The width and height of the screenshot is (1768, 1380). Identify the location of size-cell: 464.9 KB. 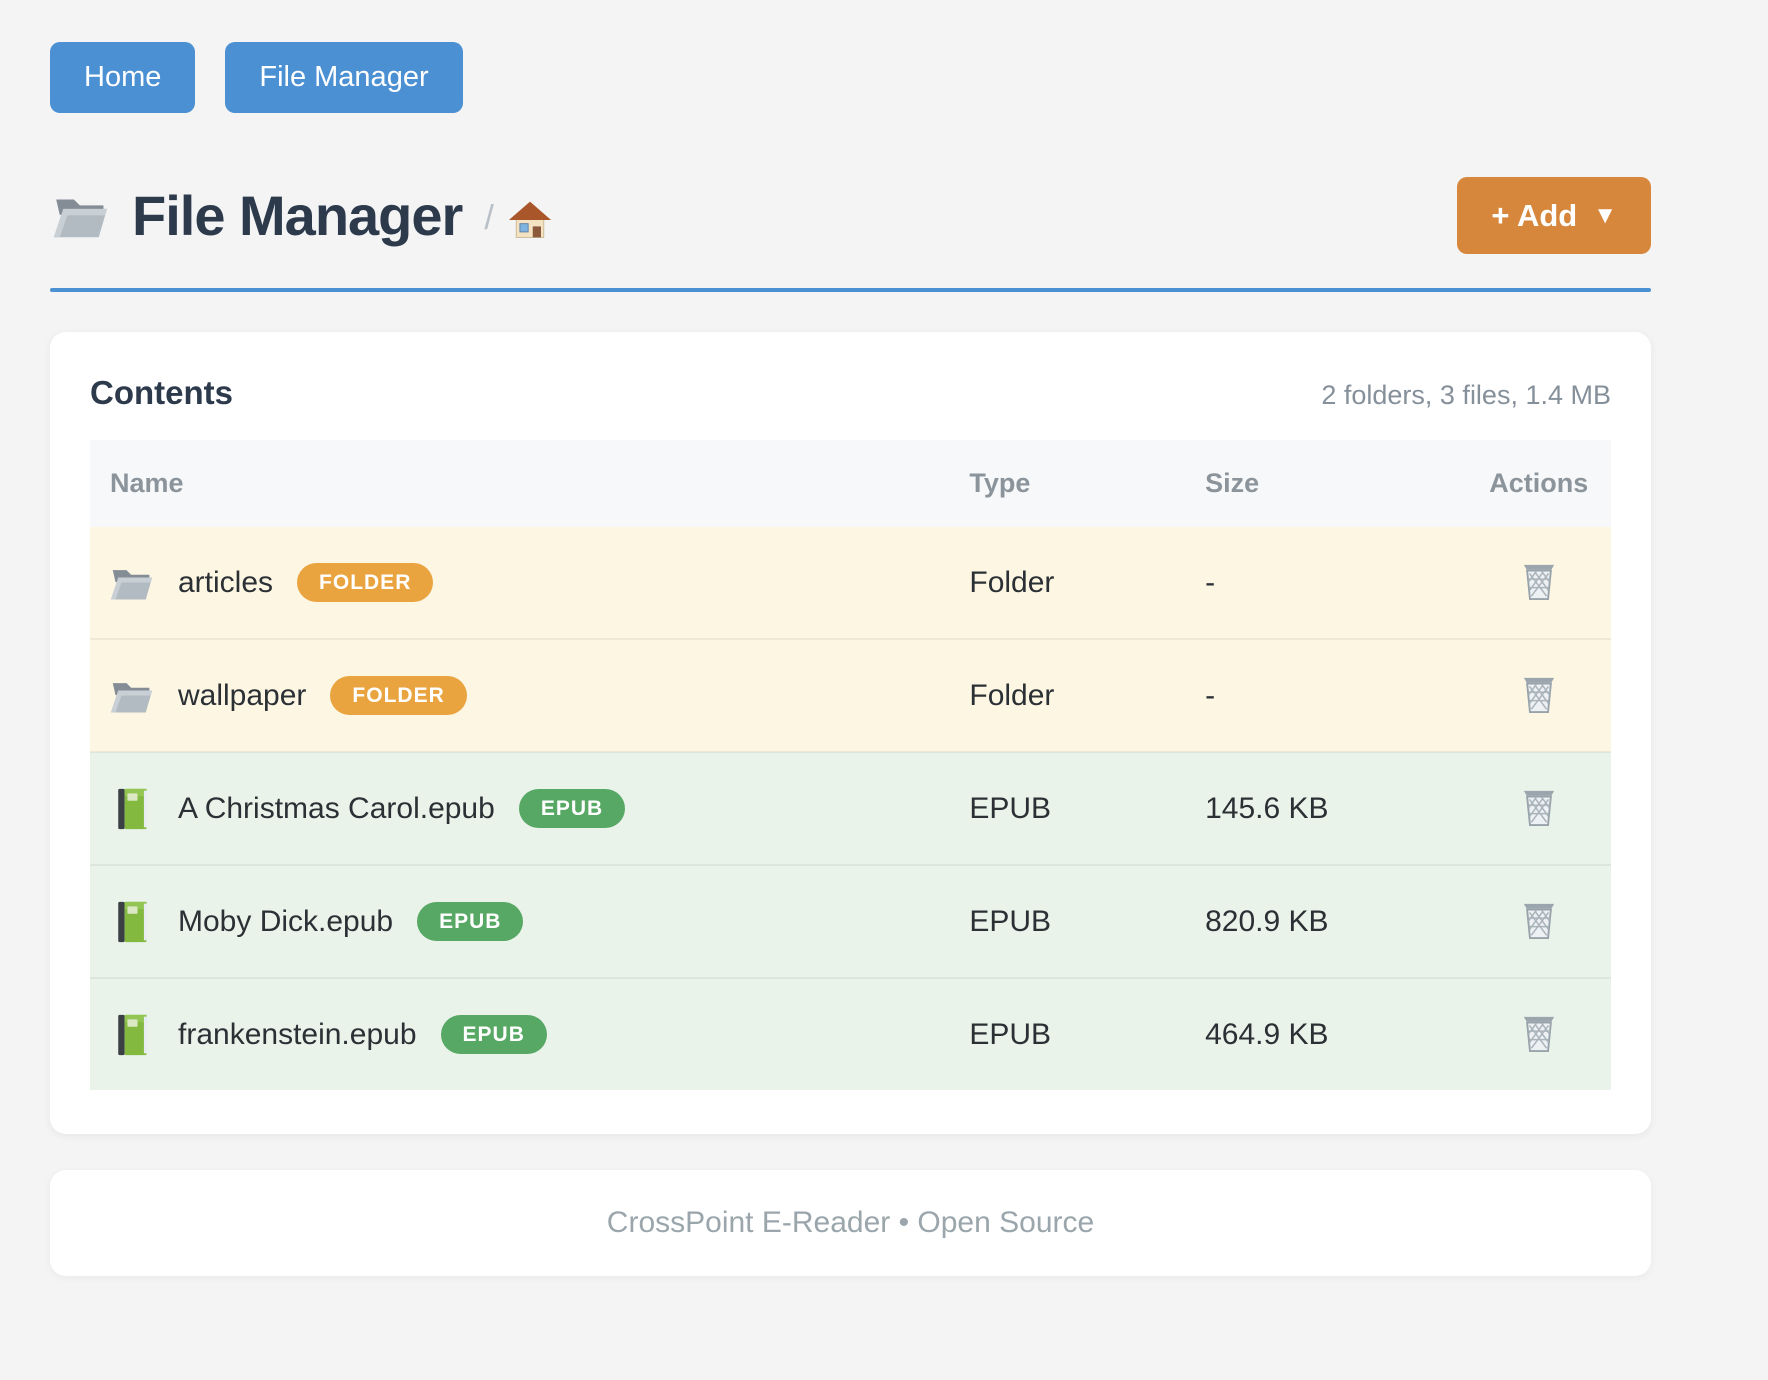
(1267, 1034).